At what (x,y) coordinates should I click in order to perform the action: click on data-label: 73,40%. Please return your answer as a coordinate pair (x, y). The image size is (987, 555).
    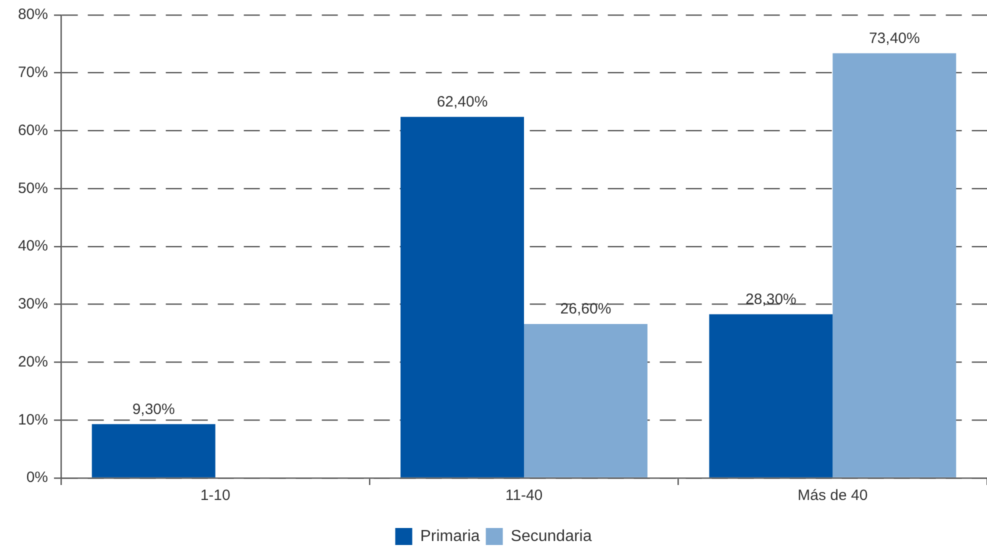
    Looking at the image, I should click on (894, 38).